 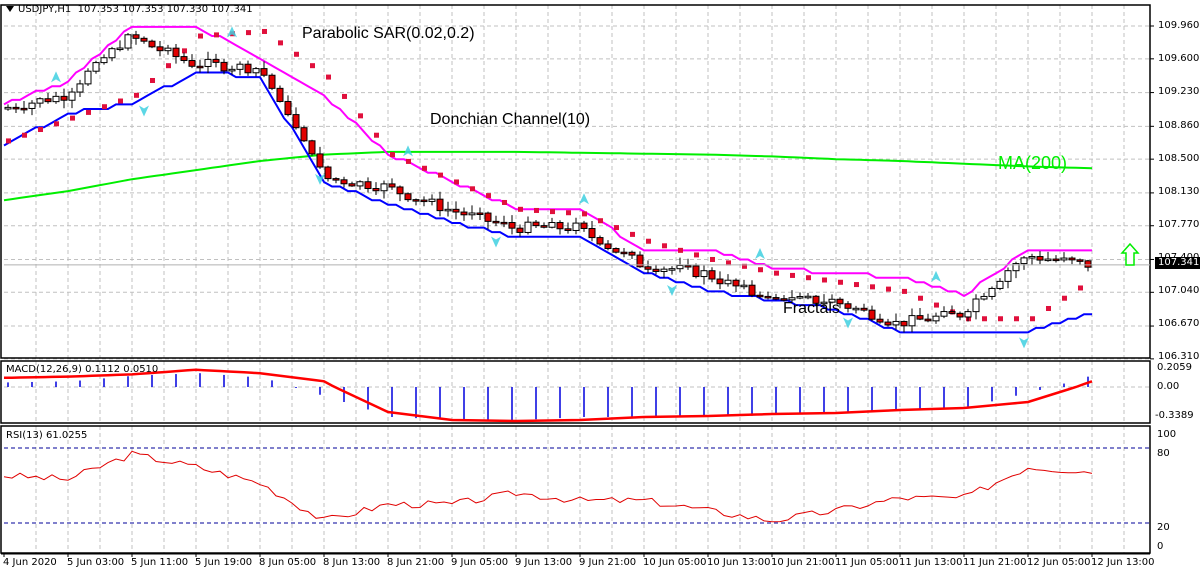 What do you see at coordinates (1179, 25) in the screenshot?
I see `price-tick: 109.960` at bounding box center [1179, 25].